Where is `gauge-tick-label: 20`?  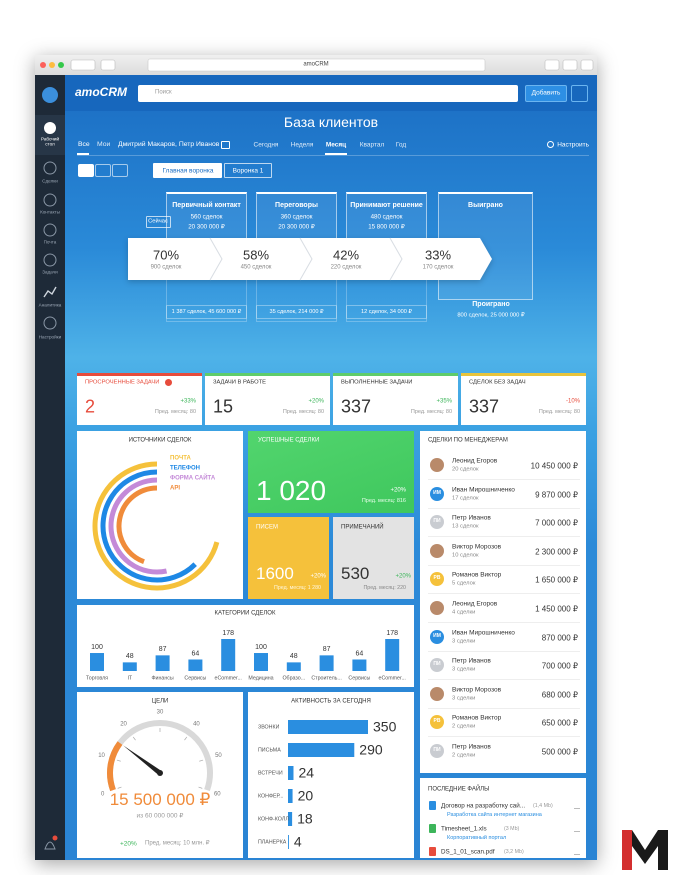
gauge-tick-label: 20 is located at coordinates (123, 725).